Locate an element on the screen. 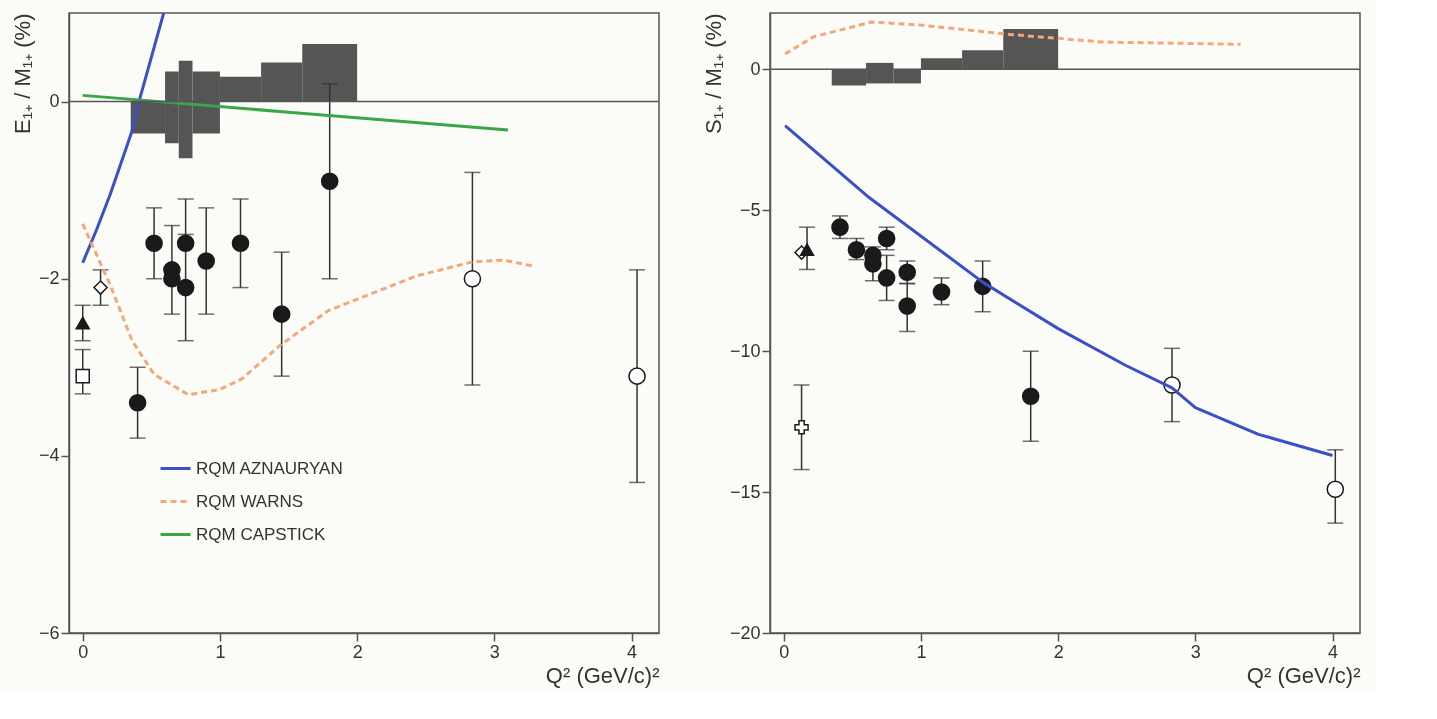  legend-label: RQM AZNAURYAN is located at coordinates (269, 468).